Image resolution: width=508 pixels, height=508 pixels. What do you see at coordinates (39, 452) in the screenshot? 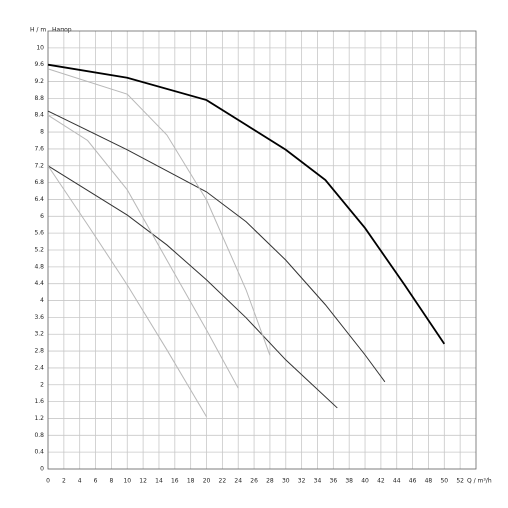
I see `y-tick-label: 0.4` at bounding box center [39, 452].